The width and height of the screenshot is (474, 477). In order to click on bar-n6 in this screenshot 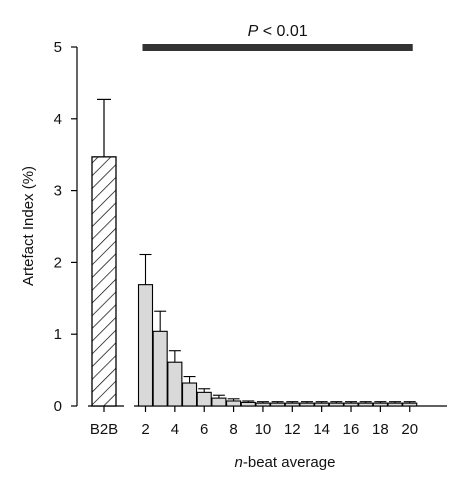, I will do `click(204, 399)`.